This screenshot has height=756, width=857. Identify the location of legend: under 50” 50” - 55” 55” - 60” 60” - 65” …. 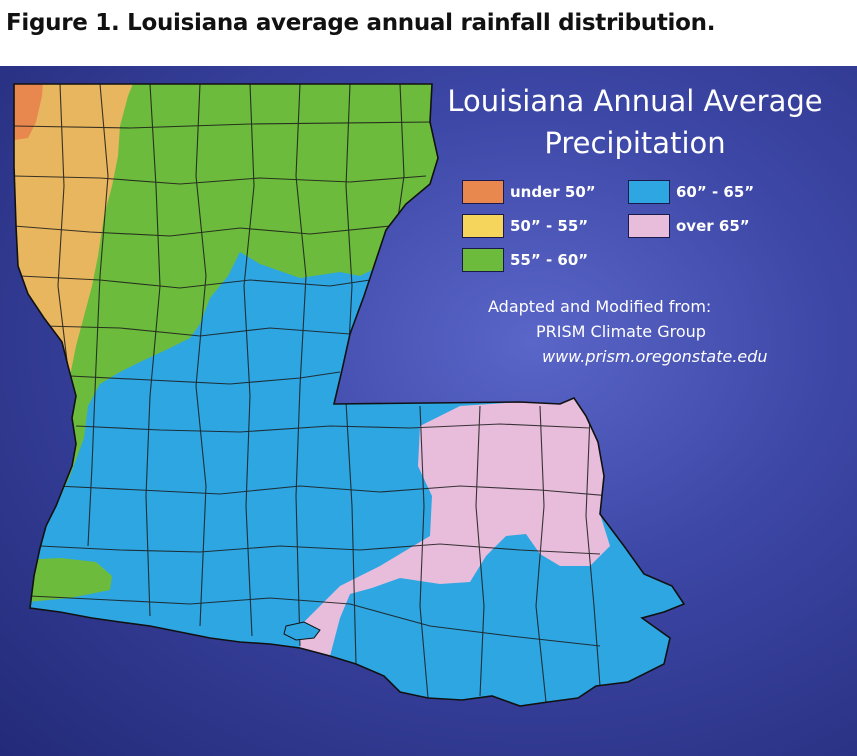
(652, 230).